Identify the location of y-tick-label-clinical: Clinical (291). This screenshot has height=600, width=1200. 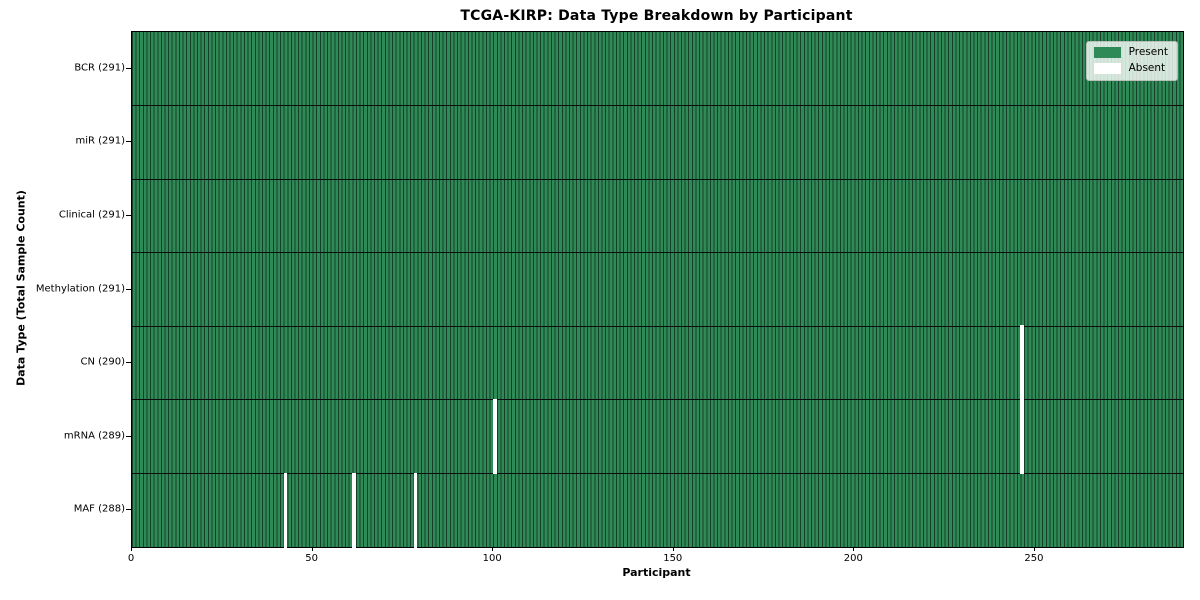
(91, 215).